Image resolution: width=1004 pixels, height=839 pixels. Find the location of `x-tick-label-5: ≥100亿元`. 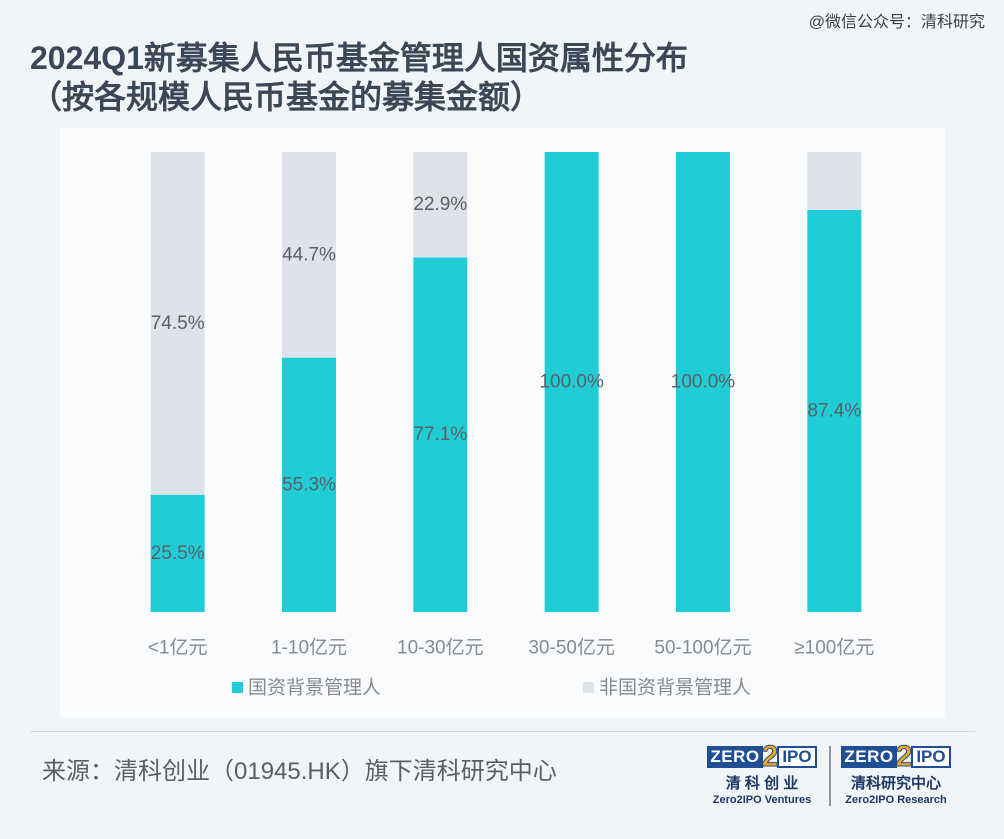

x-tick-label-5: ≥100亿元 is located at coordinates (834, 648).